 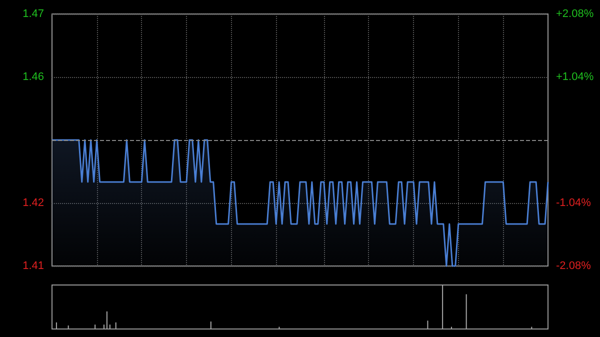 What do you see at coordinates (33, 77) in the screenshot?
I see `y-tick-label: 1.46` at bounding box center [33, 77].